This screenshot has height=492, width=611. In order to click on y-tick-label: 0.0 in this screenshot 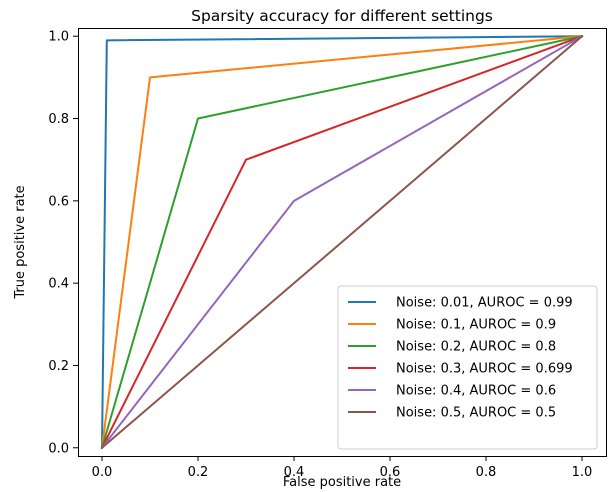, I will do `click(58, 448)`.